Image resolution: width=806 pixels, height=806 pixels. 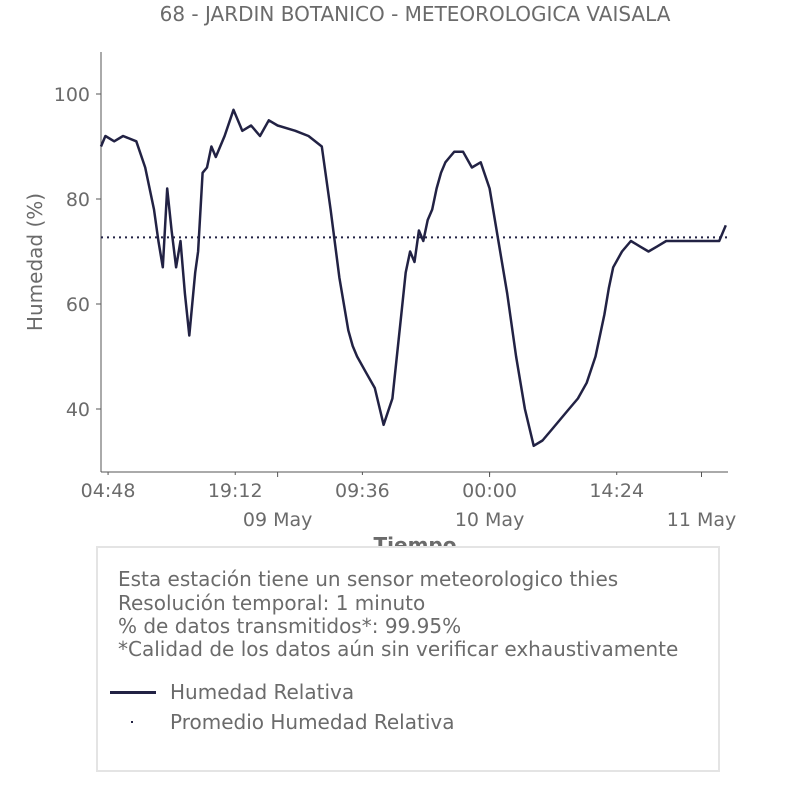 I want to click on x-minor-tick-label: 04:48, so click(x=108, y=491).